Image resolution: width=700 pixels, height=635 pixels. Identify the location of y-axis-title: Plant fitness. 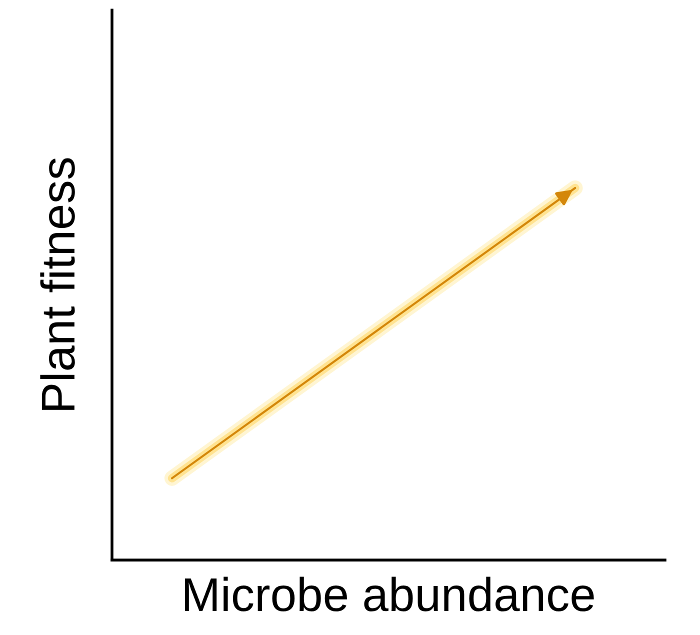
(57, 284).